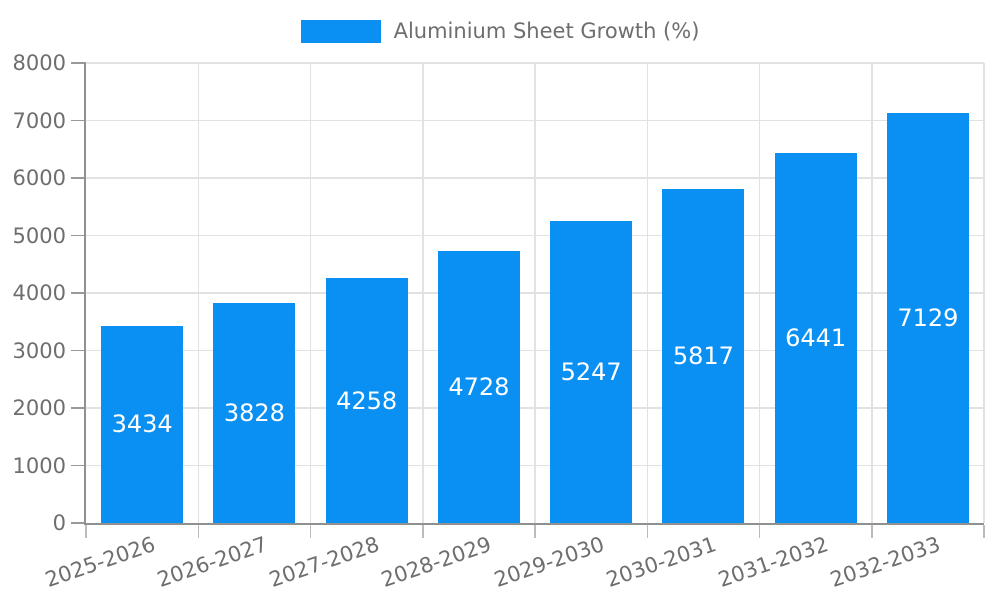 The width and height of the screenshot is (1000, 600). I want to click on x-tick-label: 2030-2031, so click(661, 562).